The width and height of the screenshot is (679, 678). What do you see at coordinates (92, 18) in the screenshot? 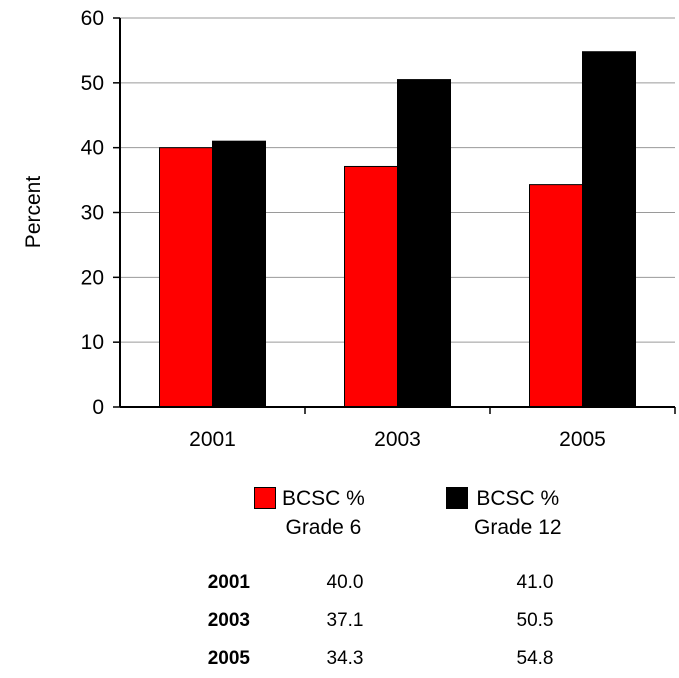
I see `y-tick-label: 60` at bounding box center [92, 18].